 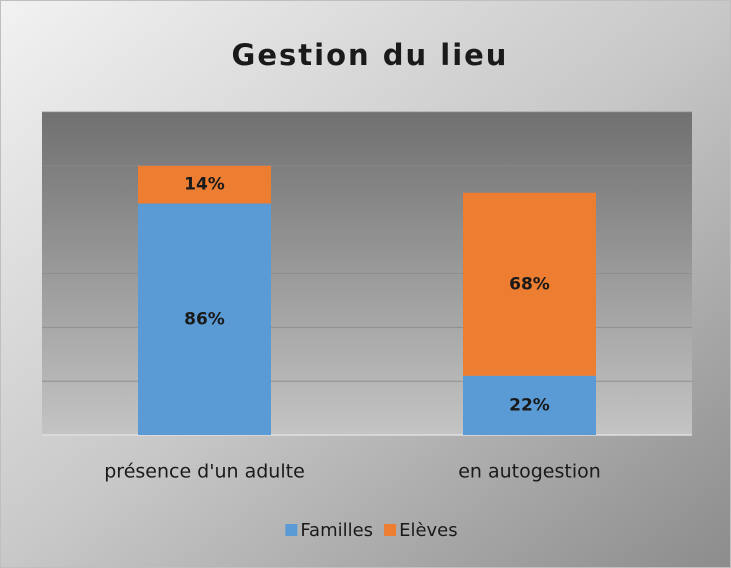 I want to click on data-label: 86%, so click(x=204, y=319).